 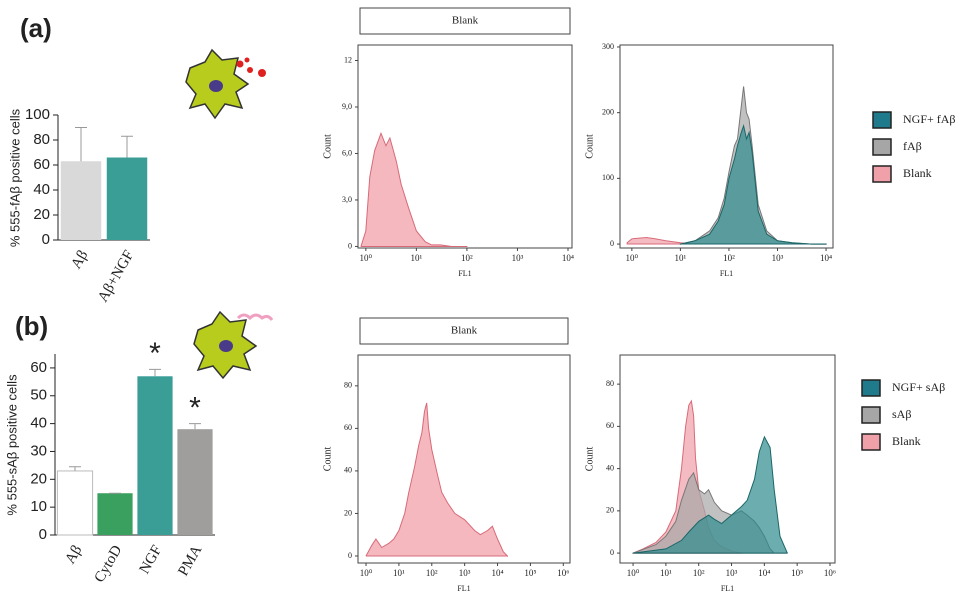 I want to click on panel-label: (a), so click(x=36, y=28).